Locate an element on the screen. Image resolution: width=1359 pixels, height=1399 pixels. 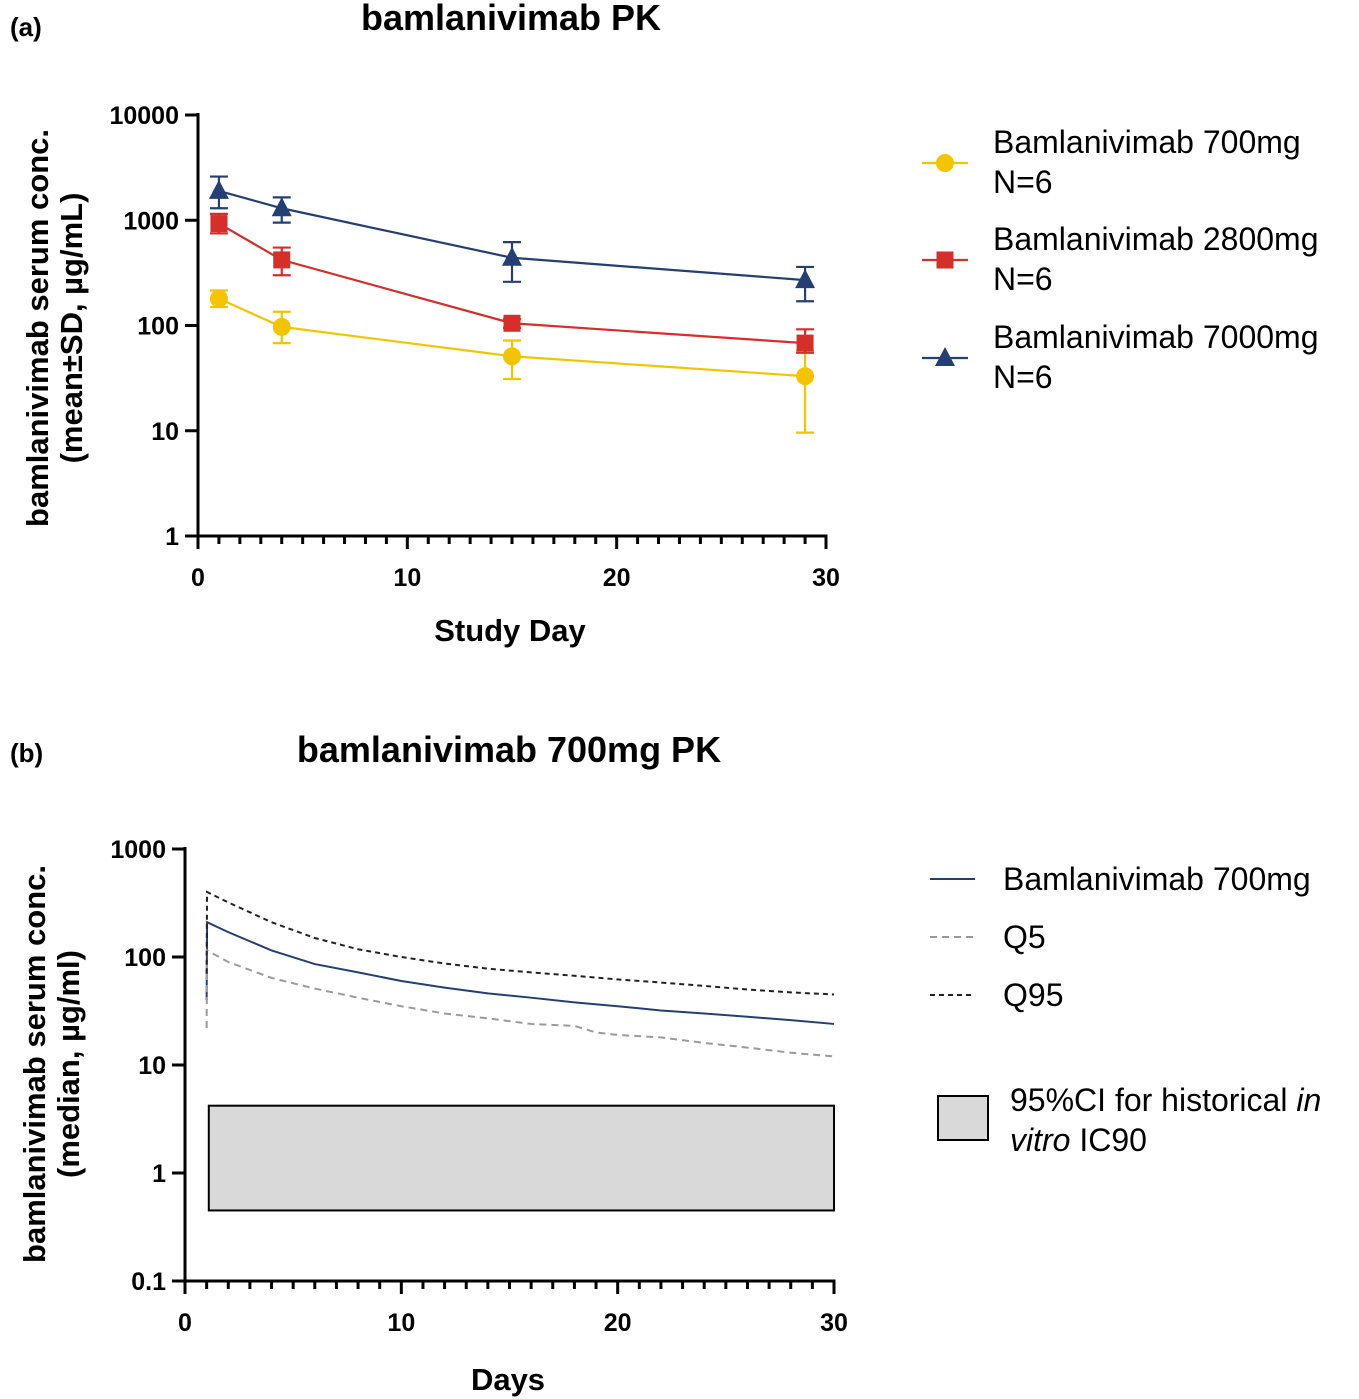
chart-b-title: bamlanivimab 700mg PK is located at coordinates (509, 749).